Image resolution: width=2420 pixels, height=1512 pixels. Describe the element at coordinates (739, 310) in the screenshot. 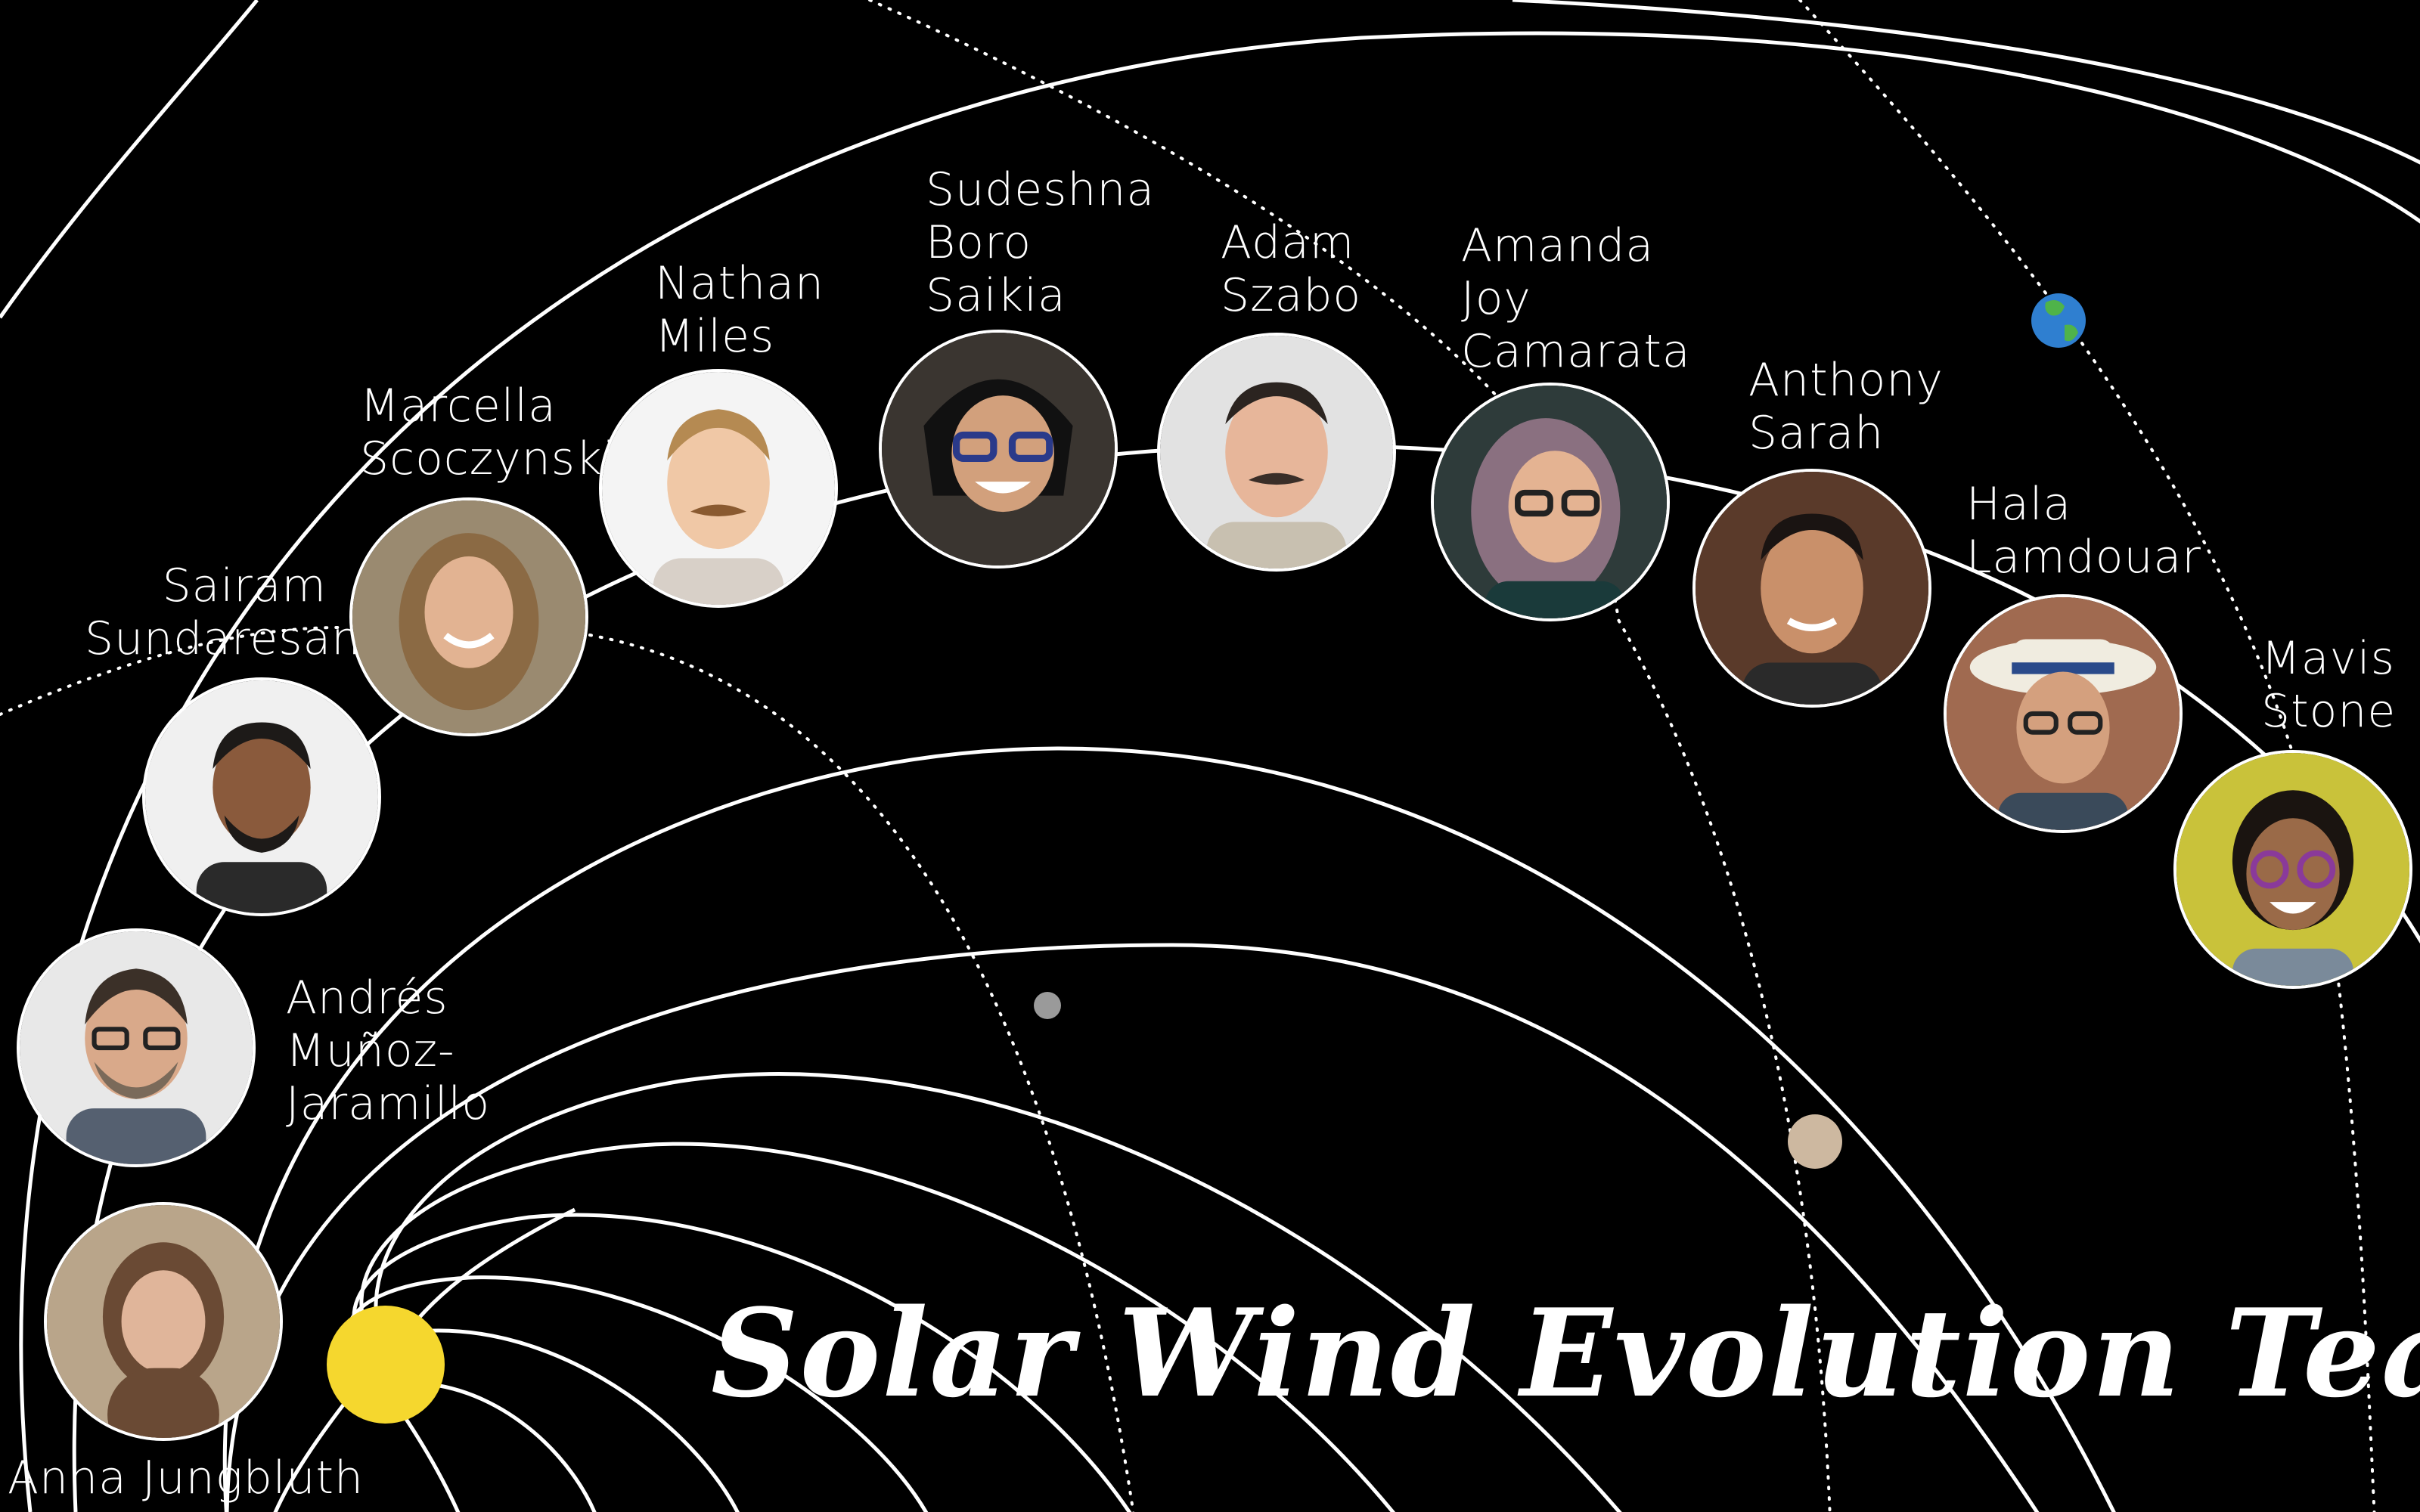

I see `member-name: Nathan Miles` at that location.